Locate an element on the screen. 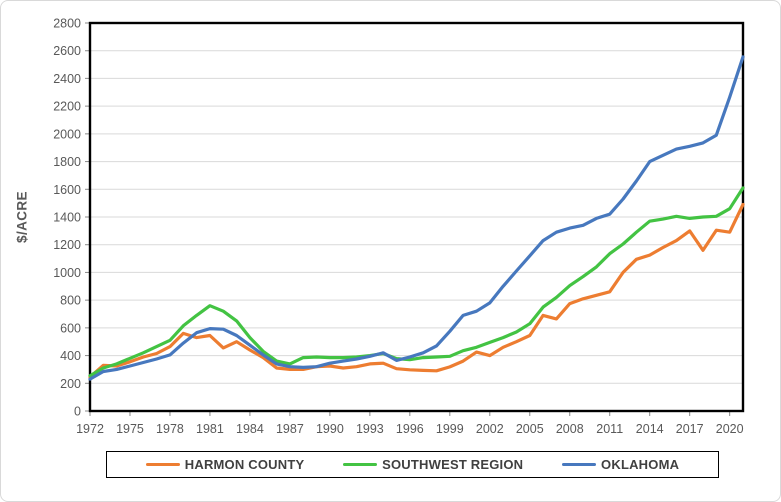  legend-label-harmon-county: HARMON COUNTY is located at coordinates (244, 464).